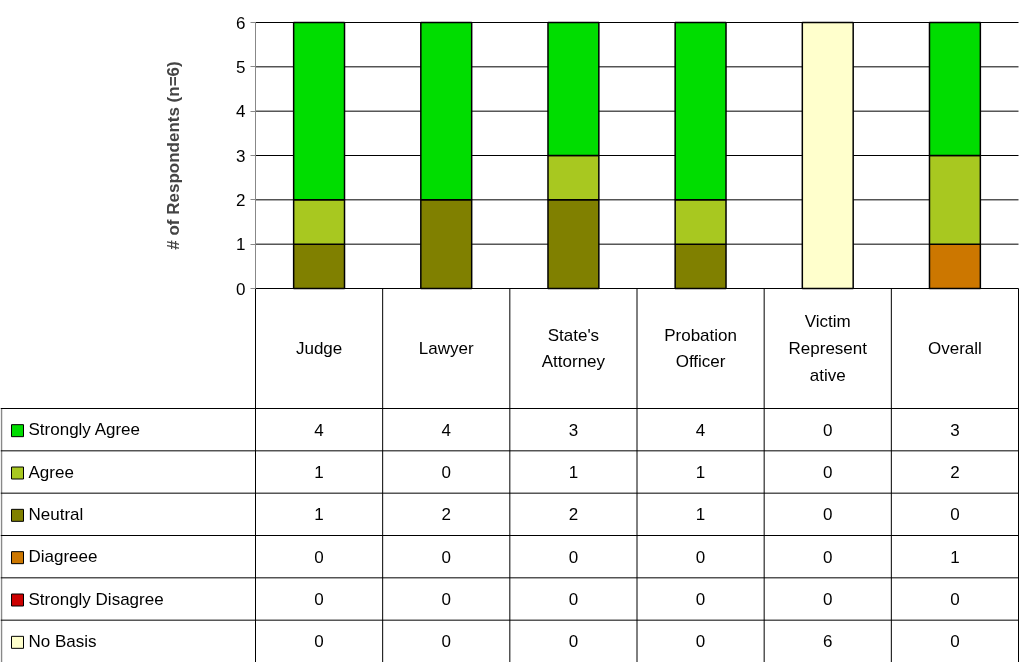 This screenshot has height=662, width=1024. What do you see at coordinates (241, 67) in the screenshot?
I see `y-tick-label: 5` at bounding box center [241, 67].